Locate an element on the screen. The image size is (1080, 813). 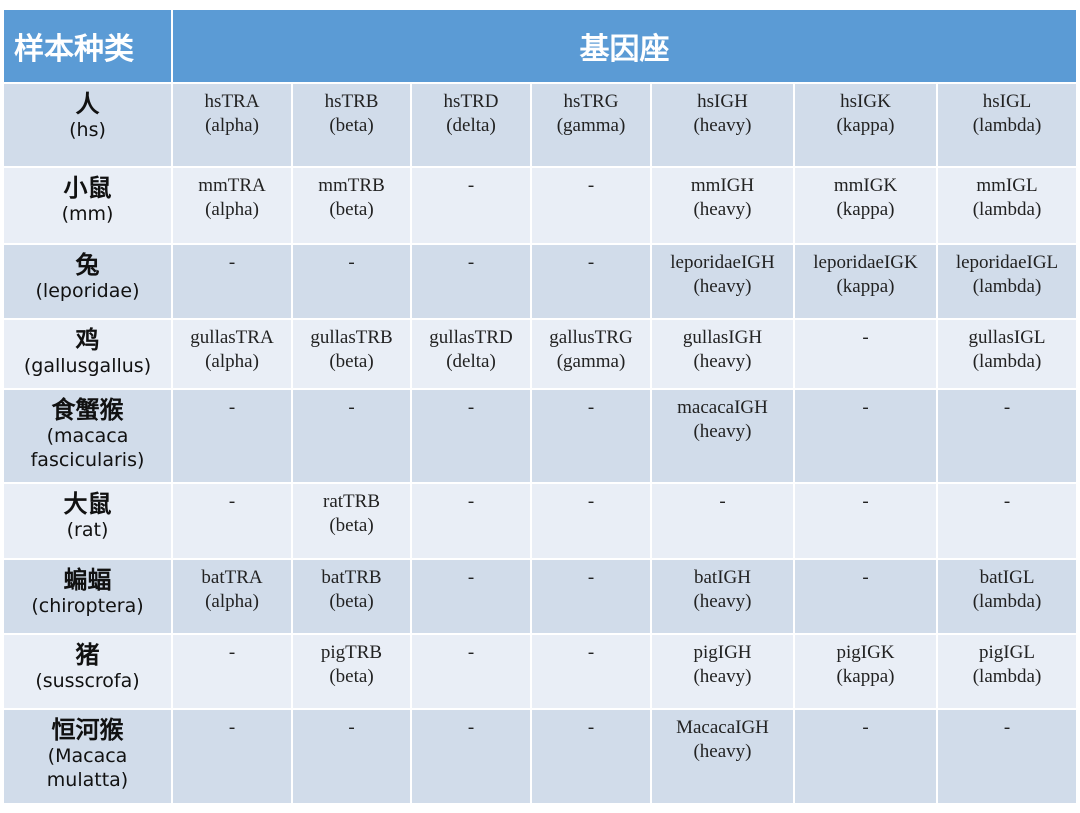
table-row: 大鼠 (rat) - ratTRB (beta) - - - - - is located at coordinates (540, 521).